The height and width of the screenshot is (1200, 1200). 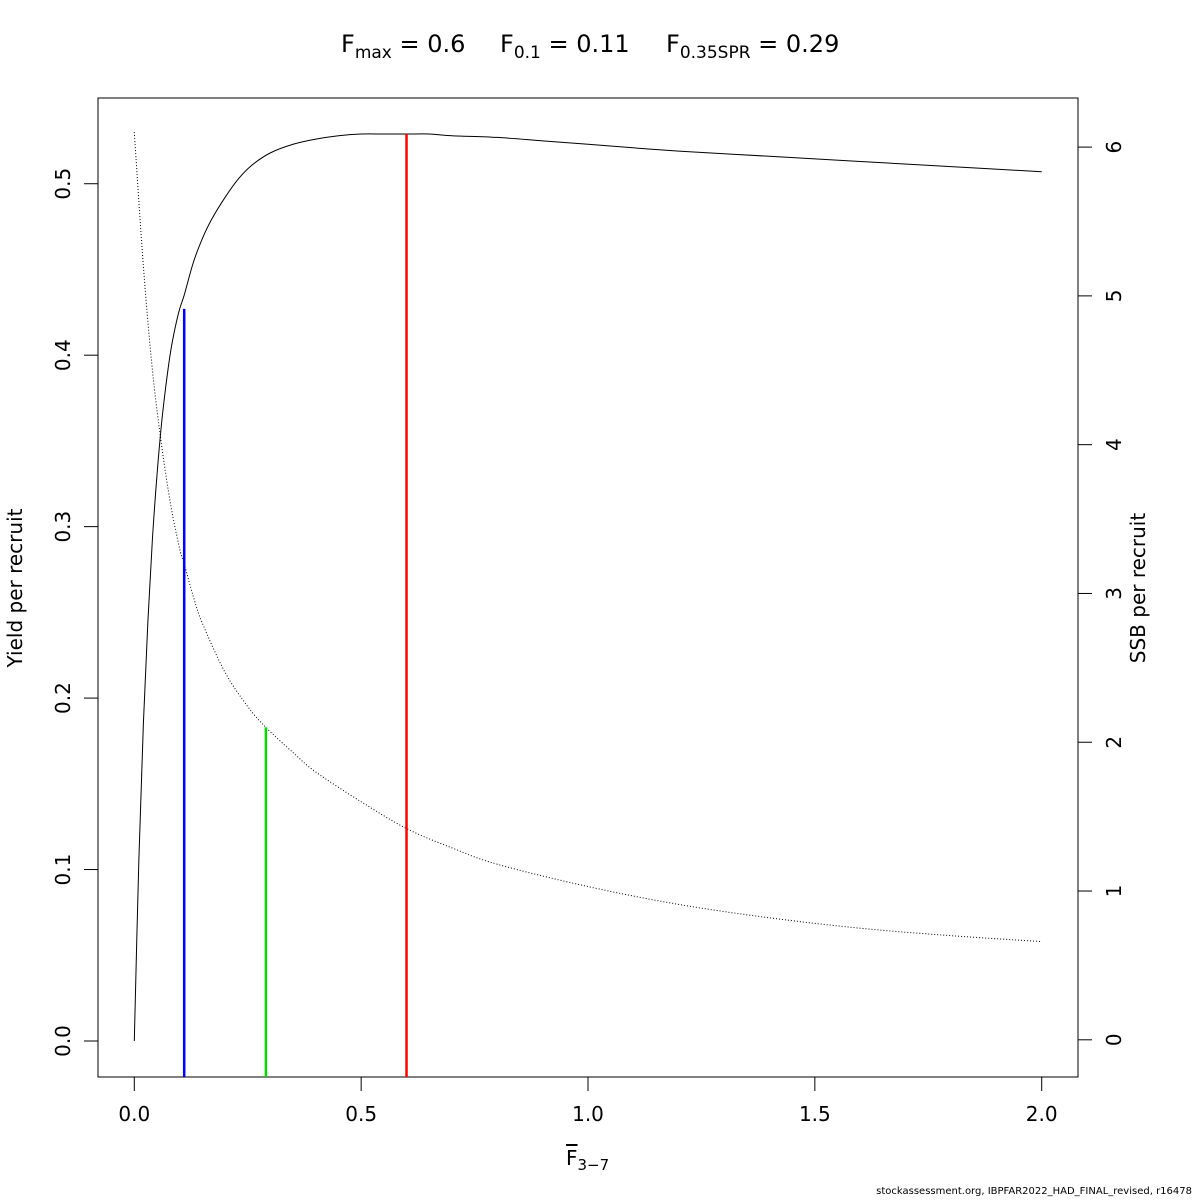 What do you see at coordinates (588, 1114) in the screenshot?
I see `x-tick-label: 1.0` at bounding box center [588, 1114].